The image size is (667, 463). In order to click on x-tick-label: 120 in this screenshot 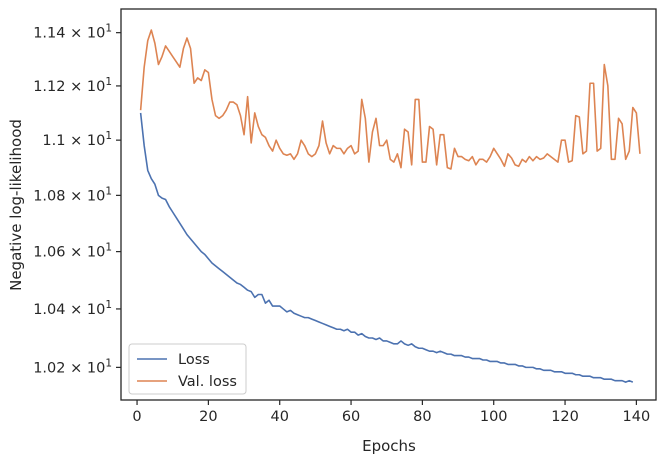, I will do `click(565, 417)`.